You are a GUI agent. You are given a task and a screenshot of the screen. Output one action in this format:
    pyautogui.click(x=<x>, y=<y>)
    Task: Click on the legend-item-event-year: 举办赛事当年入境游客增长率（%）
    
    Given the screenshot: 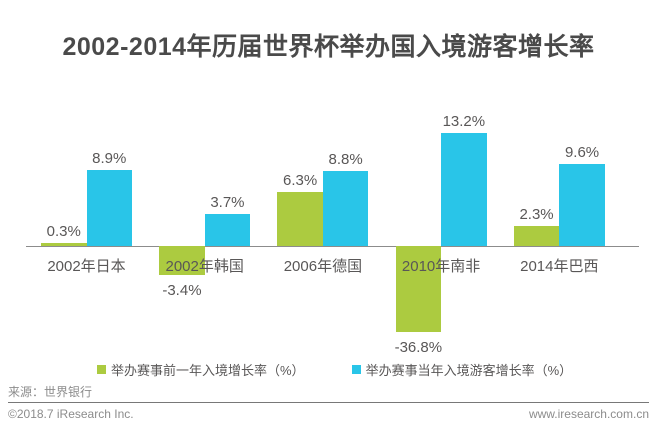 What is the action you would take?
    pyautogui.click(x=462, y=369)
    